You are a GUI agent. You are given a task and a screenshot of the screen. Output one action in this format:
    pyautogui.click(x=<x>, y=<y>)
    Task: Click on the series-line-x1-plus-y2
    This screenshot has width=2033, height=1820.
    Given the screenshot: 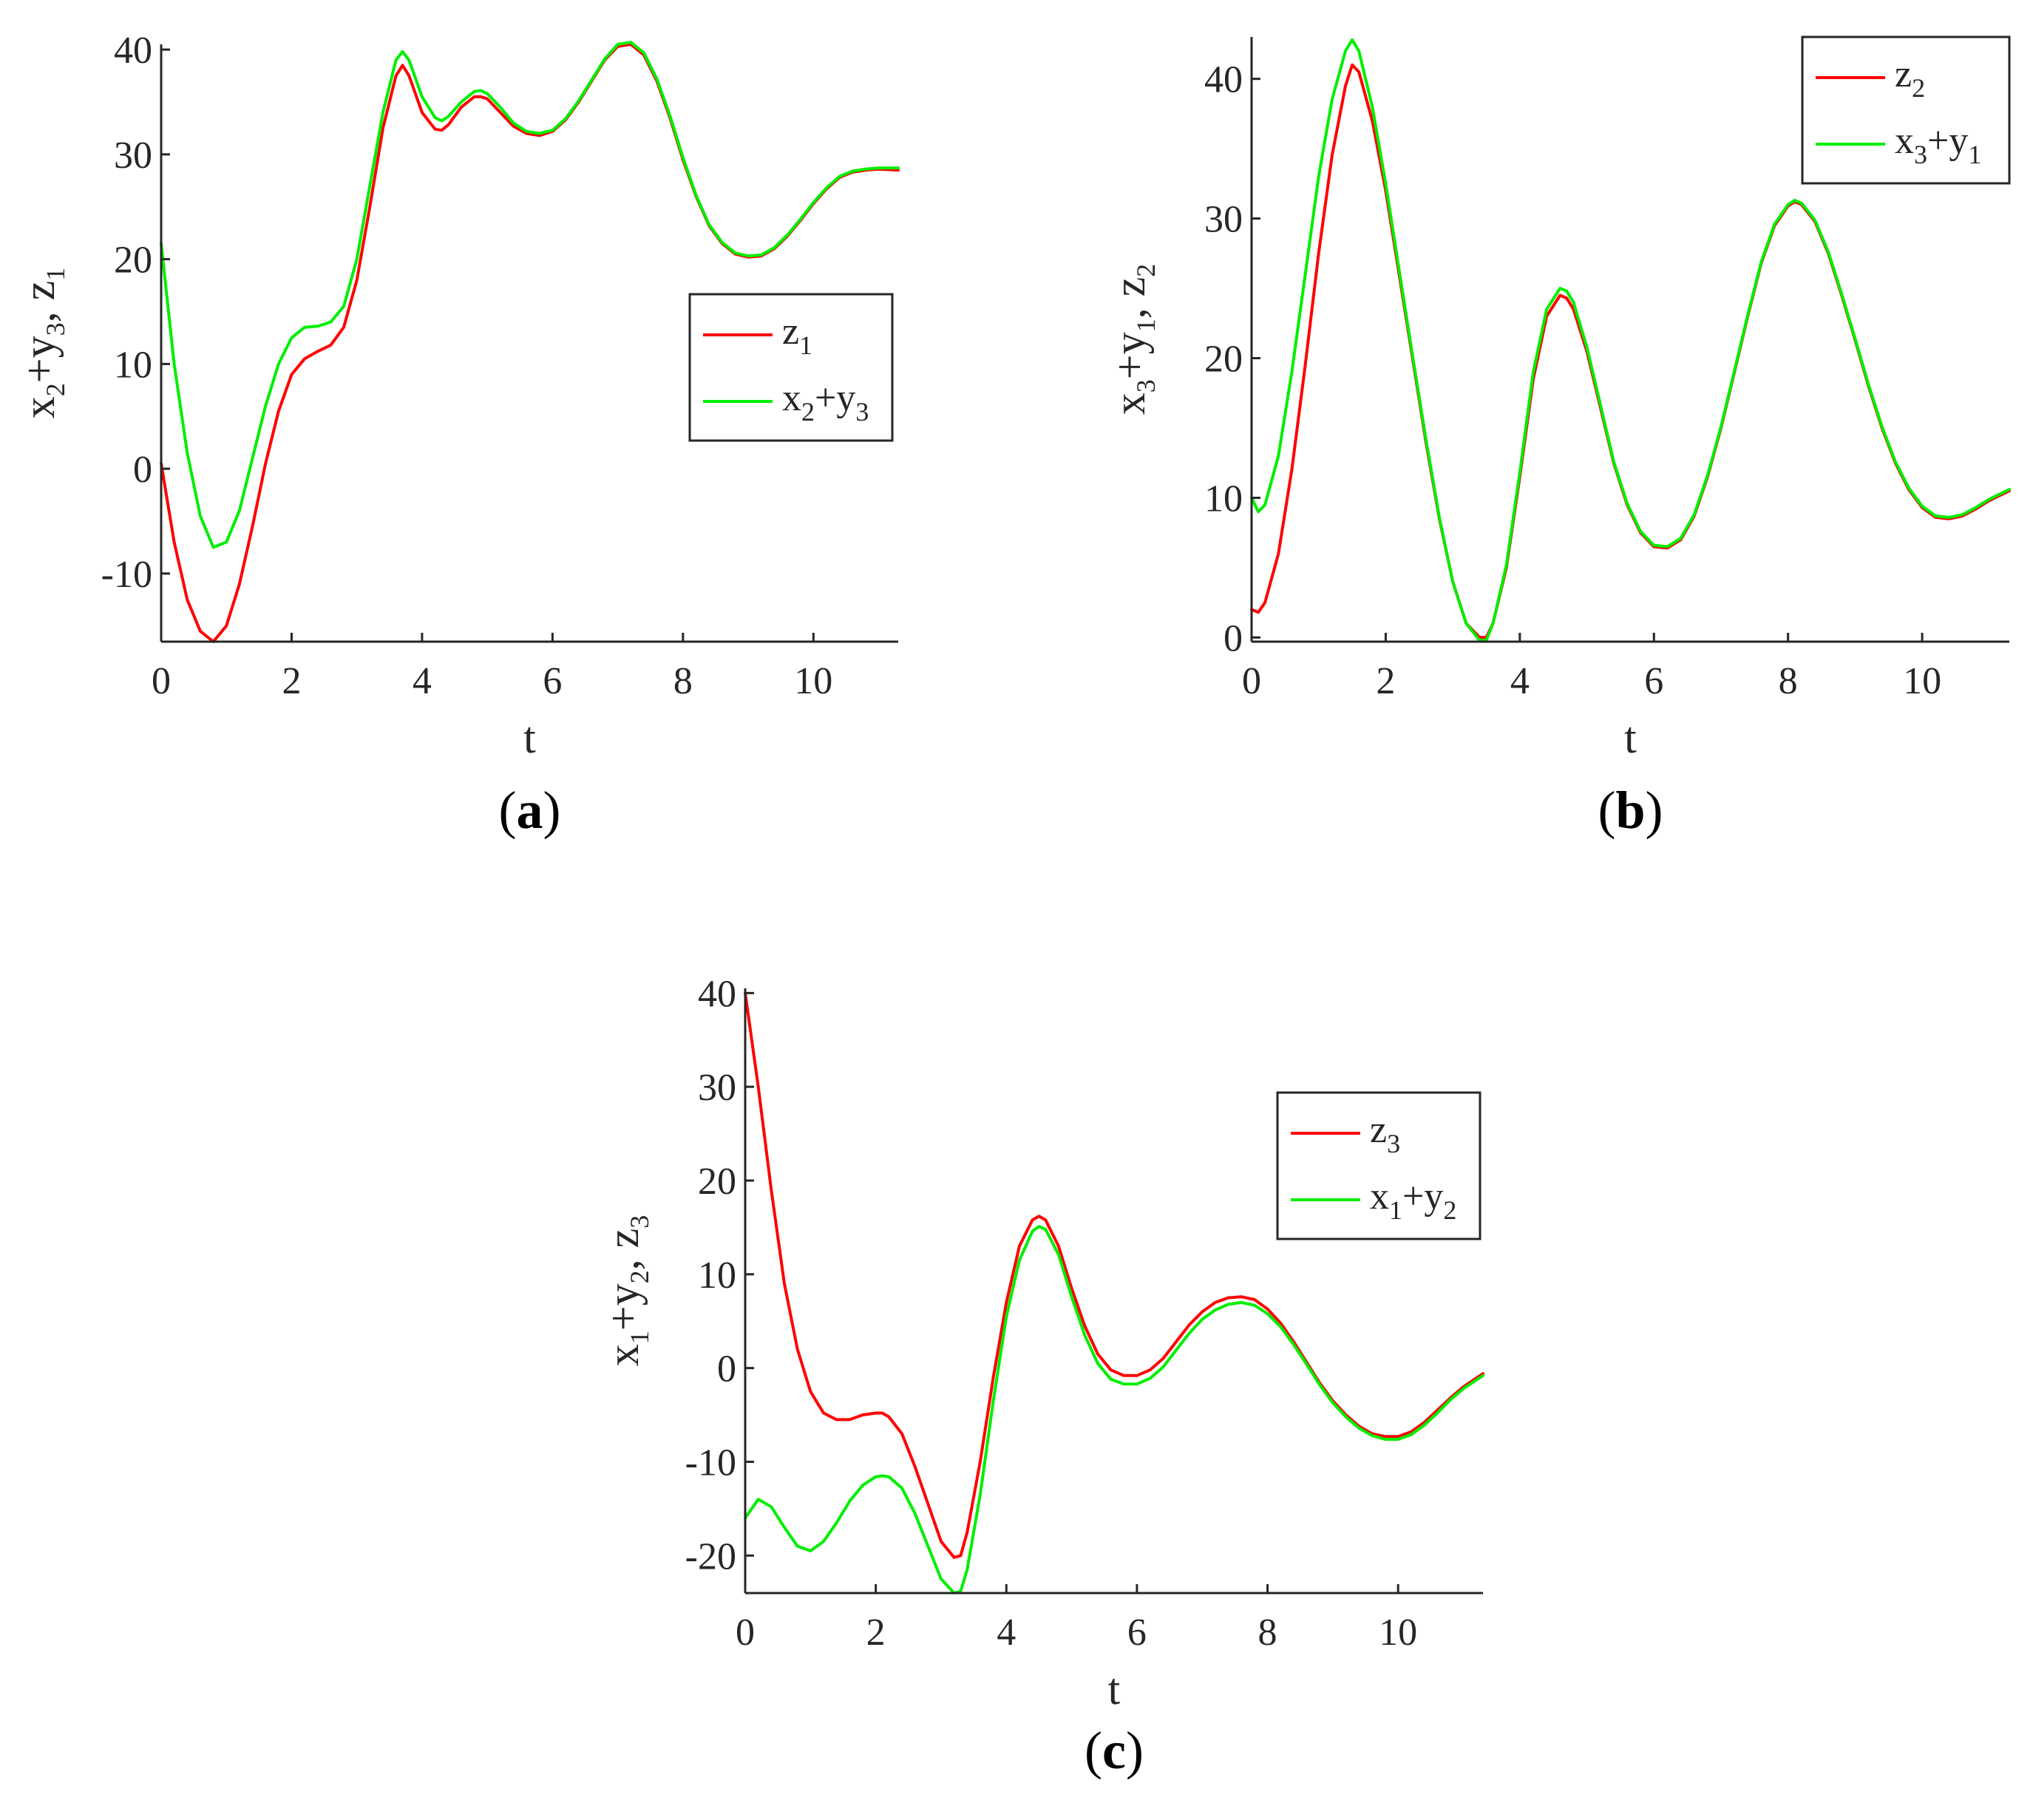 What is the action you would take?
    pyautogui.click(x=1114, y=1410)
    